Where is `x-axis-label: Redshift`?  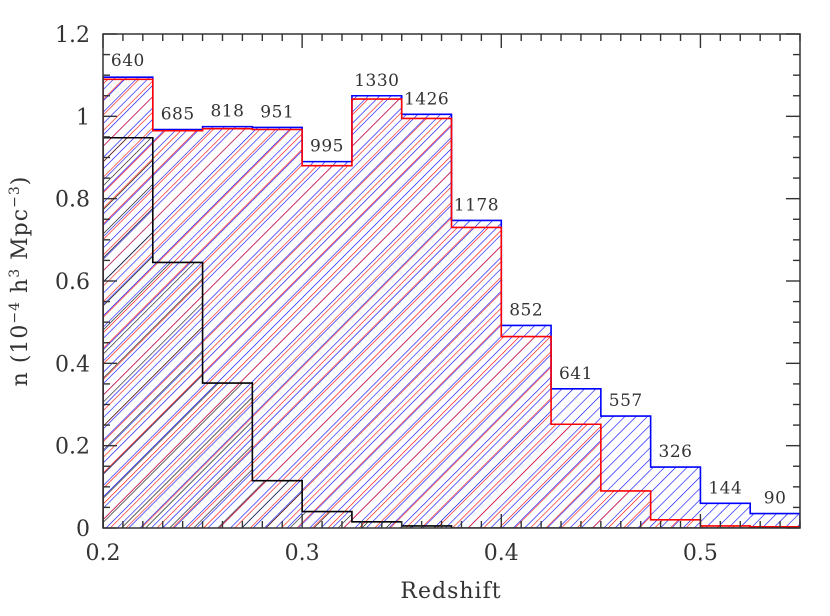 x-axis-label: Redshift is located at coordinates (450, 591).